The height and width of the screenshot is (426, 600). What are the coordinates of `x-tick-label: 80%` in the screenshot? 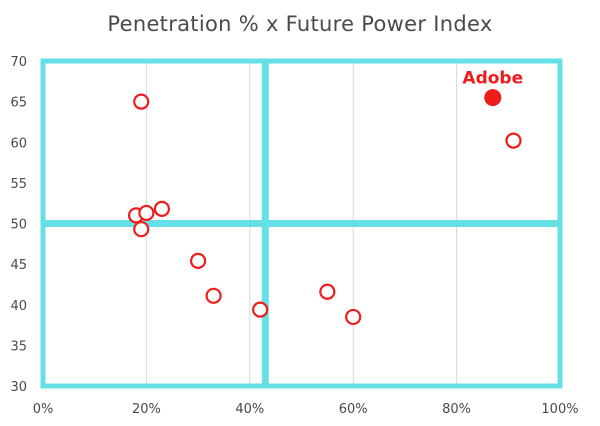 It's located at (456, 409).